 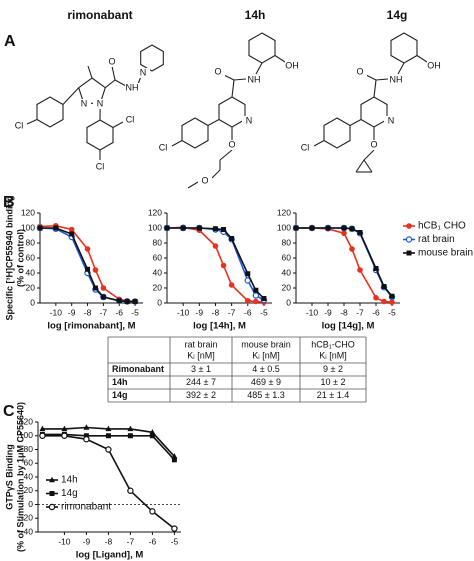 What do you see at coordinates (266, 344) in the screenshot?
I see `column-header: mouse brain` at bounding box center [266, 344].